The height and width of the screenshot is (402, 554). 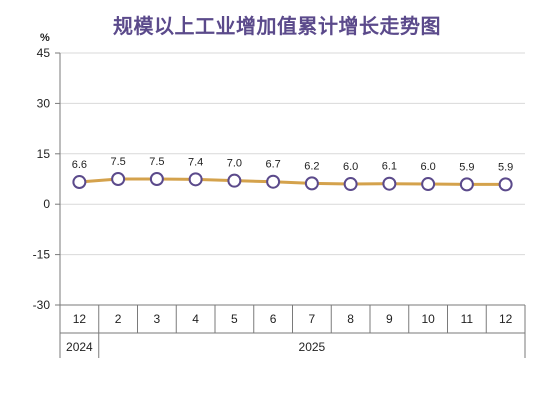 What do you see at coordinates (273, 319) in the screenshot?
I see `x-tick-label: 6` at bounding box center [273, 319].